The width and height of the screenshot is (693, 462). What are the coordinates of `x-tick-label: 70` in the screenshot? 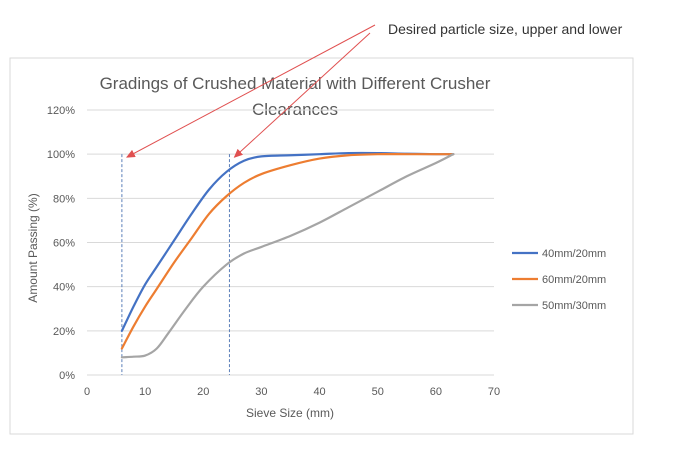 It's located at (494, 392).